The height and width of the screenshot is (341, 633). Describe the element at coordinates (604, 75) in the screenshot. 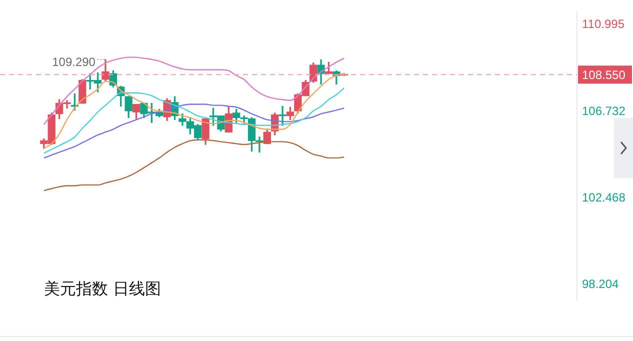

I see `ref-line-label: 108.550` at that location.